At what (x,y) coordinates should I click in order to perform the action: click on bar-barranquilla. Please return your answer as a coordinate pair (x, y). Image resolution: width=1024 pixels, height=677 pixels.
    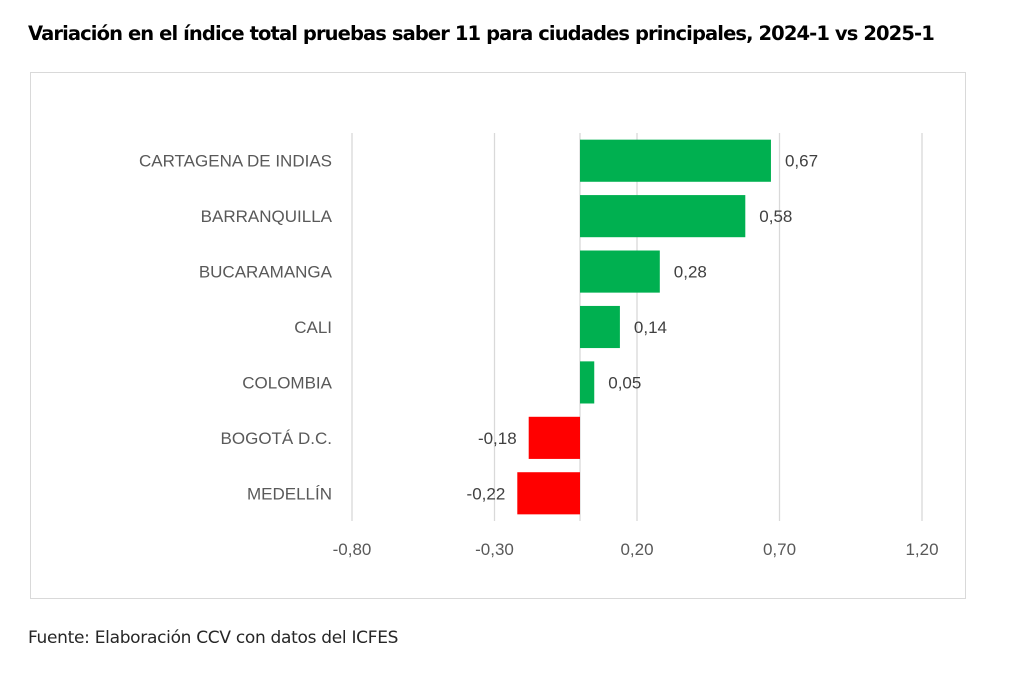
    Looking at the image, I should click on (663, 216).